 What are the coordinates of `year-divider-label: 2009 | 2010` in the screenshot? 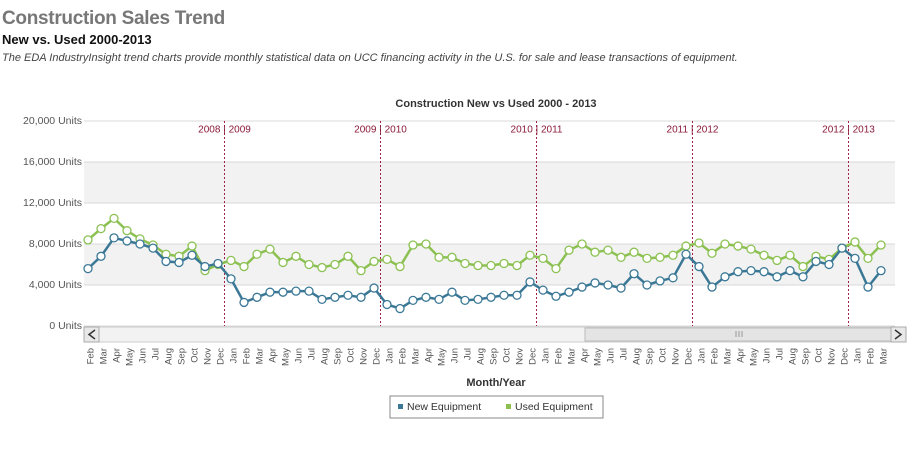 It's located at (380, 130).